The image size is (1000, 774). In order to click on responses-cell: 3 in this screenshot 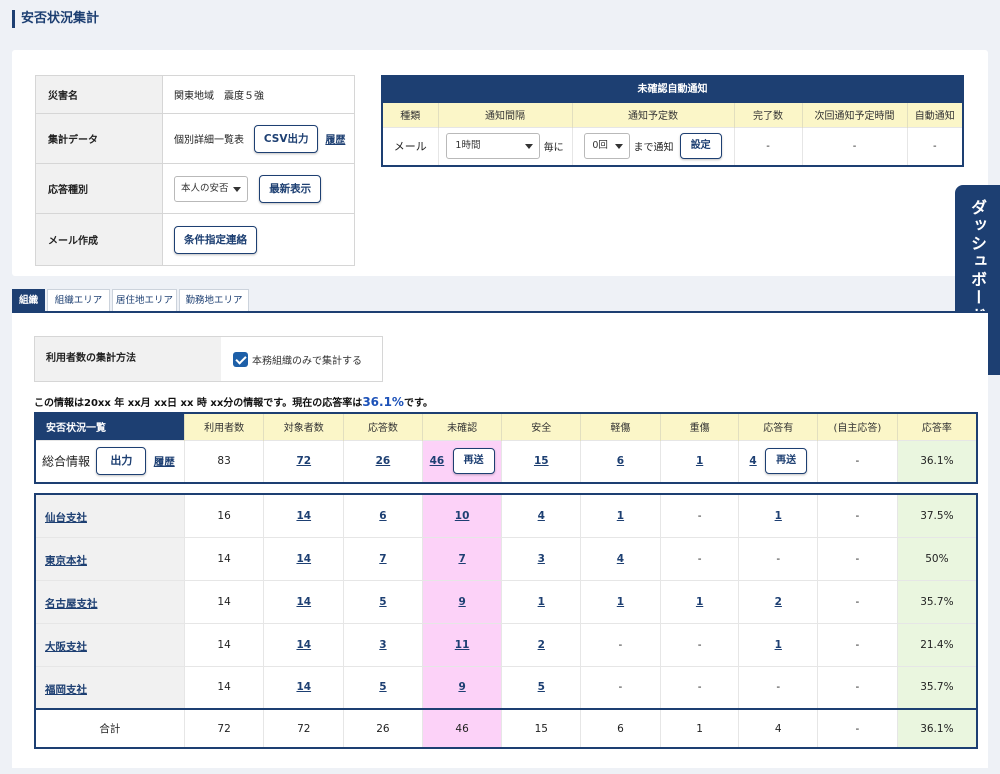, I will do `click(383, 644)`.